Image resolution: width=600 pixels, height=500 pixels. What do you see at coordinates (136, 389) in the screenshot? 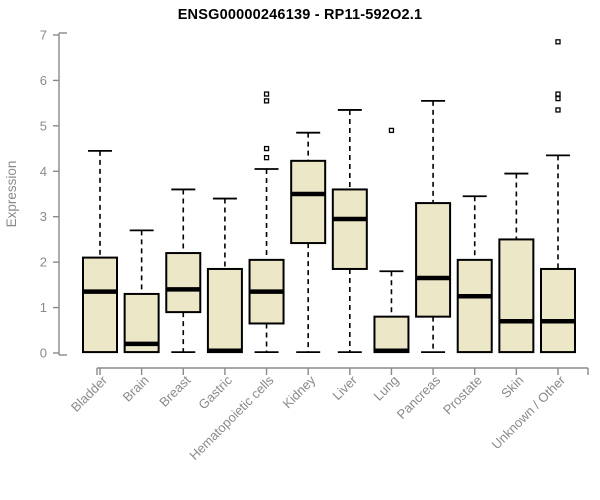
I see `x-tick-label-brain: Brain` at bounding box center [136, 389].